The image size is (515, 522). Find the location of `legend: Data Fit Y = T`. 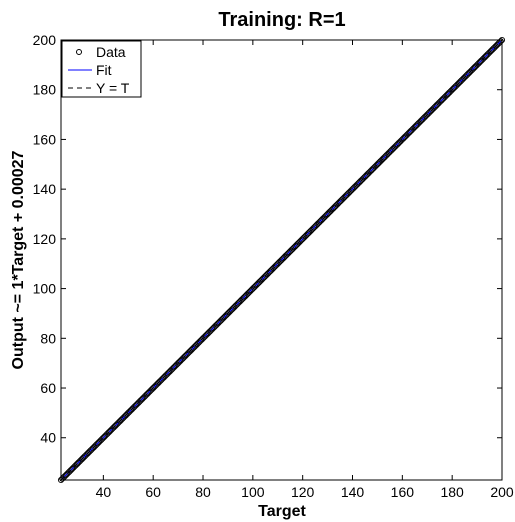

legend: Data Fit Y = T is located at coordinates (101, 69).